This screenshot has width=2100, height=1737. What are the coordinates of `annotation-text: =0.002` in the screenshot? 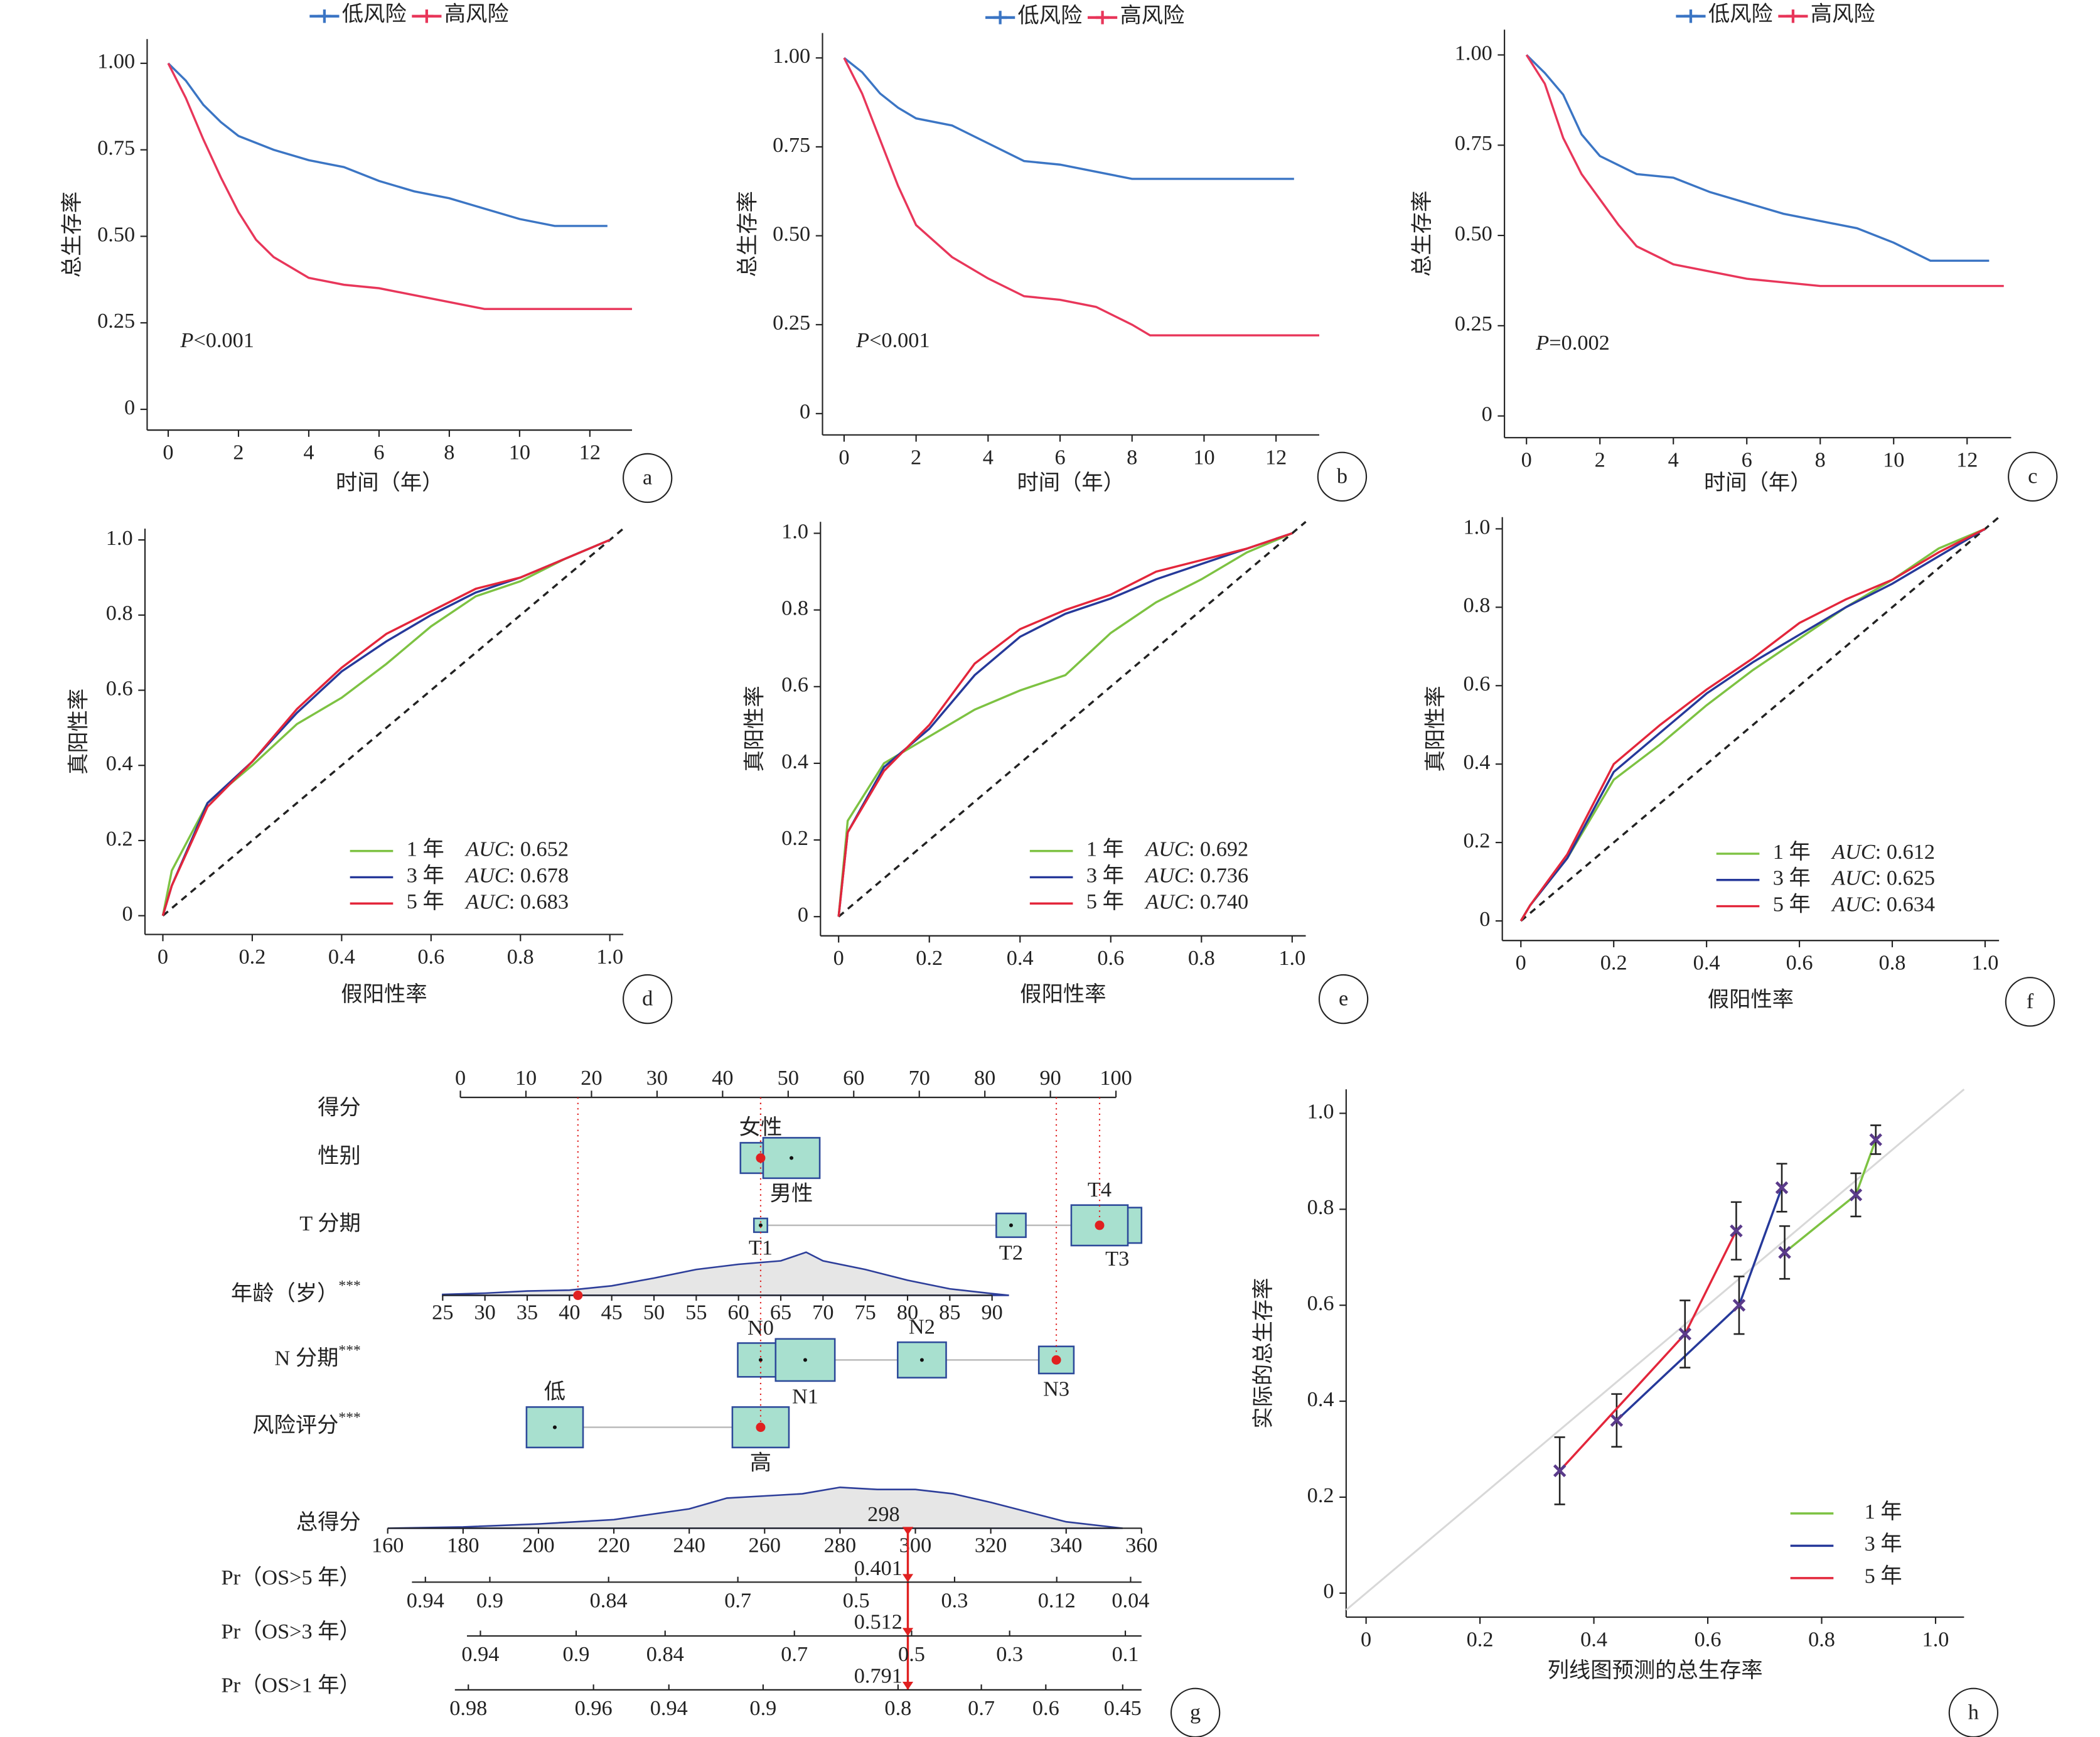 It's located at (1579, 343).